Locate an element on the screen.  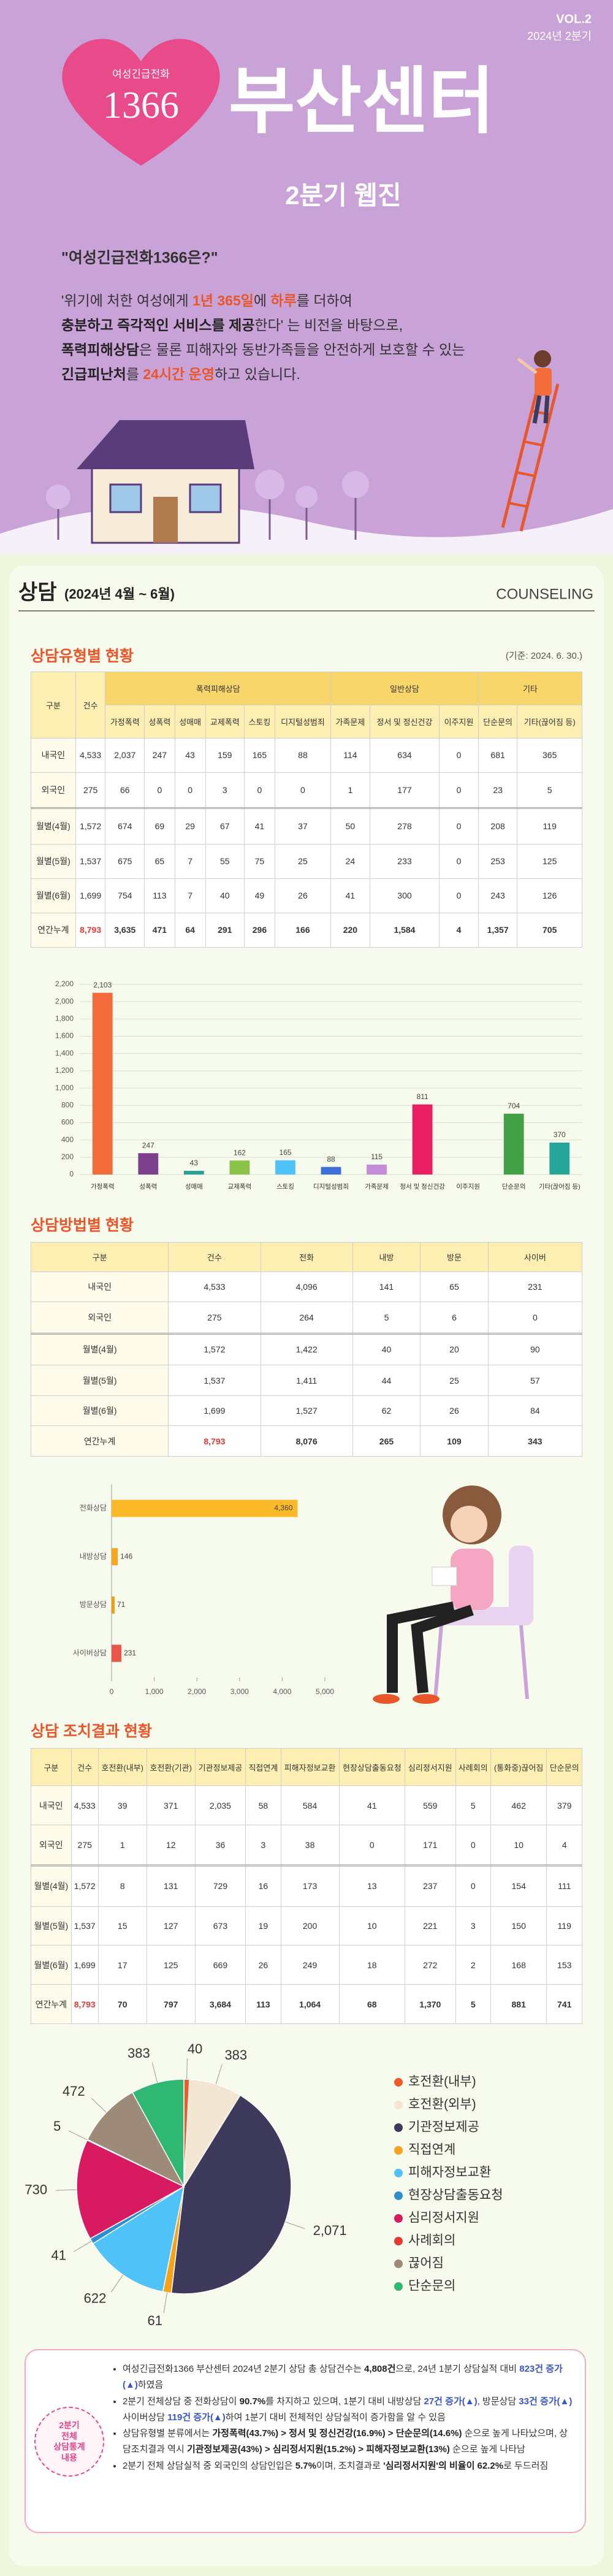
text: 상담유형별 분류에서는 is located at coordinates (168, 2433).